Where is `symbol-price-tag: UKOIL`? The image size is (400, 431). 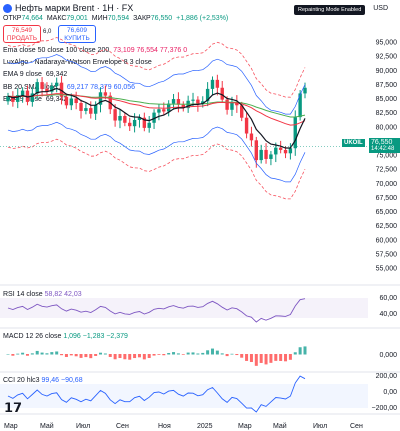
symbol-price-tag: UKOIL is located at coordinates (353, 143).